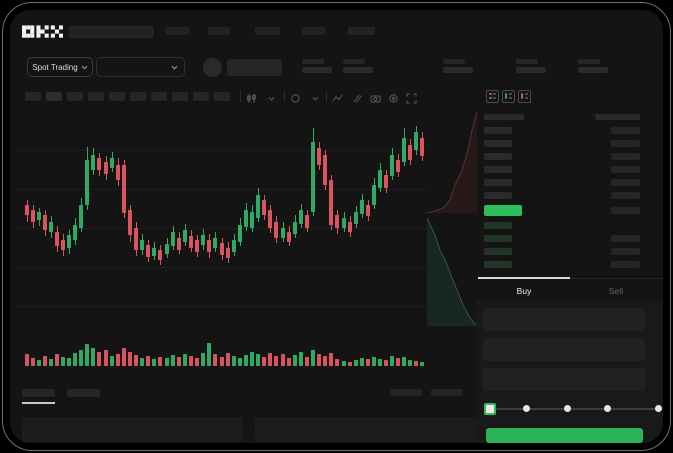  Describe the element at coordinates (625, 156) in the screenshot. I see `ask-amount` at that location.